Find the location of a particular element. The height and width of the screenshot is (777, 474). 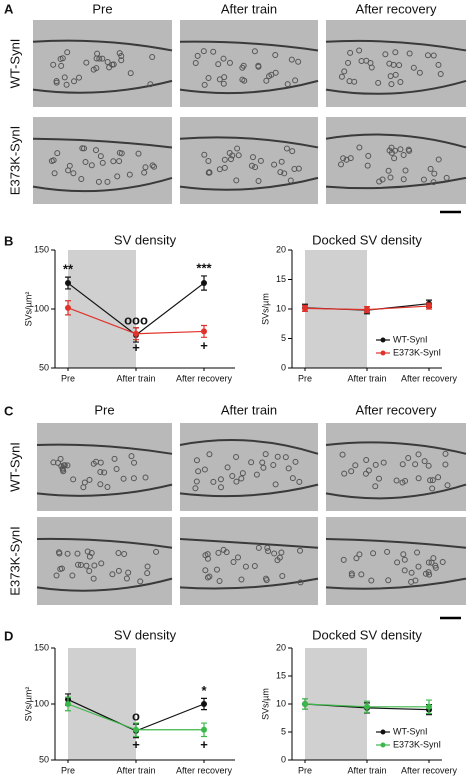

significance-annotation: o is located at coordinates (136, 716).